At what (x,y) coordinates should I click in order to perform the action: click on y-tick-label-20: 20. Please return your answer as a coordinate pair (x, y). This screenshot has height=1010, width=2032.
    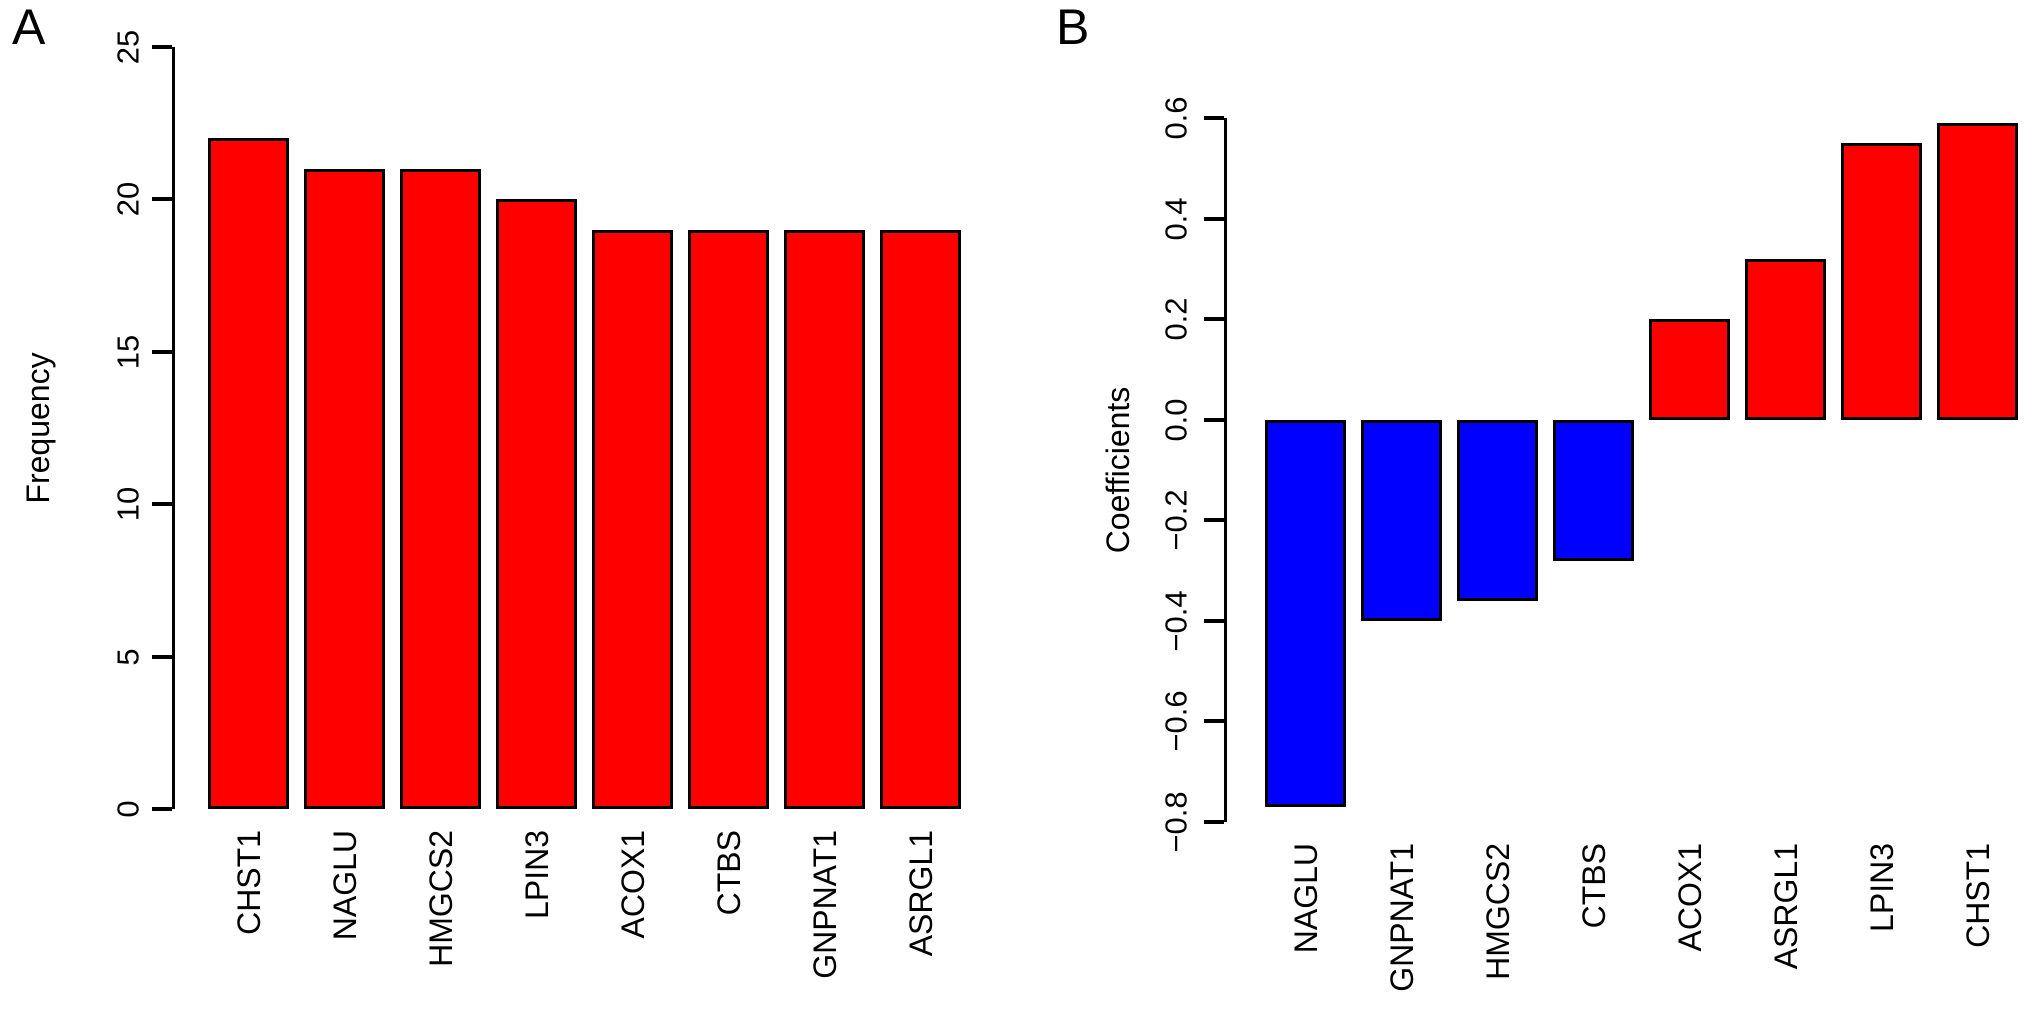
    Looking at the image, I should click on (128, 199).